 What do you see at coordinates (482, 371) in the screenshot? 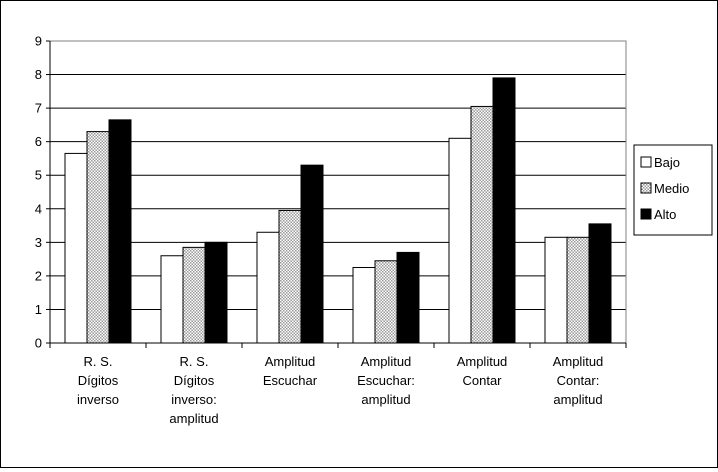
I see `x-category-label: Amplitud Contar` at bounding box center [482, 371].